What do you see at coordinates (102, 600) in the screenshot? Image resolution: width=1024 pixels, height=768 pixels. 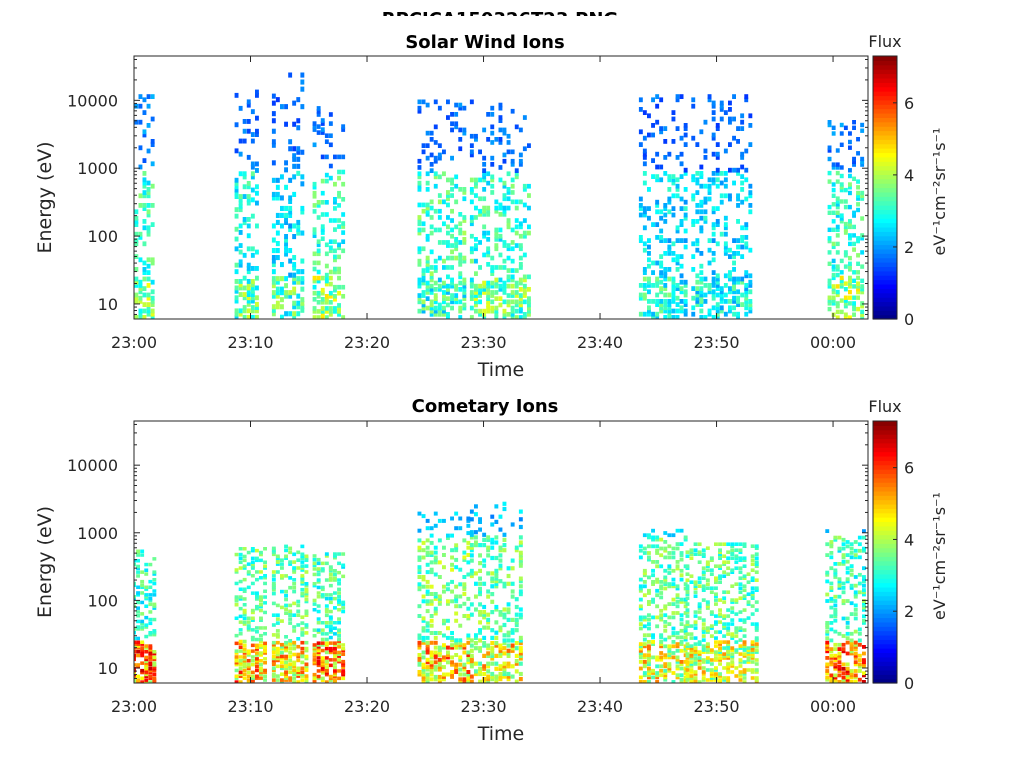 I see `y-tick-label: 100` at bounding box center [102, 600].